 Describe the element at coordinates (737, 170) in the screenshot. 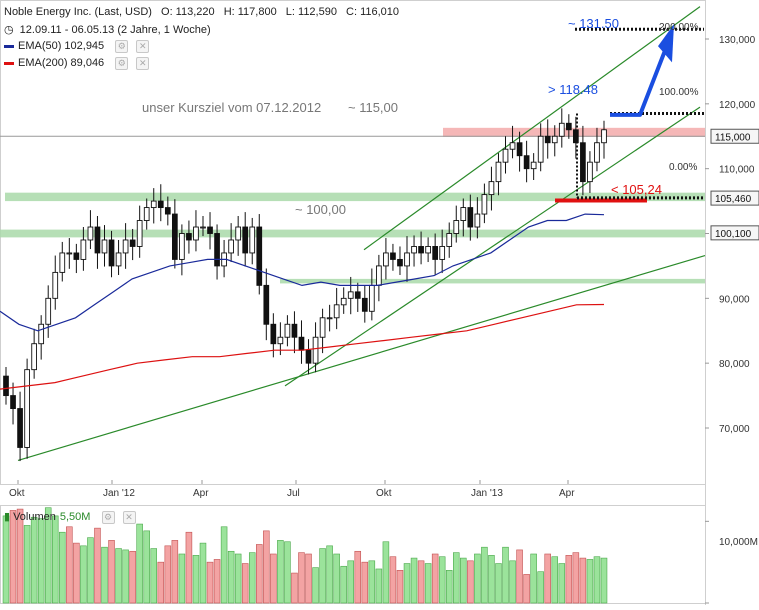

I see `y-tick-label: 110,000` at that location.